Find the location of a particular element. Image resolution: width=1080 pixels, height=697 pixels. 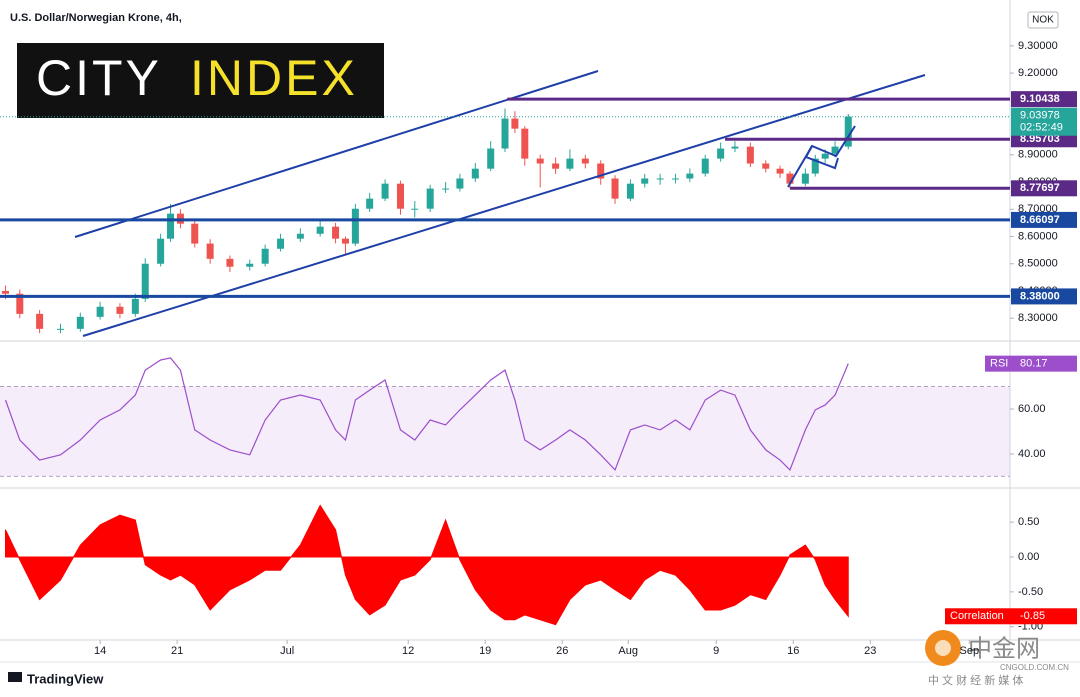

logo-left: CITY is located at coordinates (99, 78).